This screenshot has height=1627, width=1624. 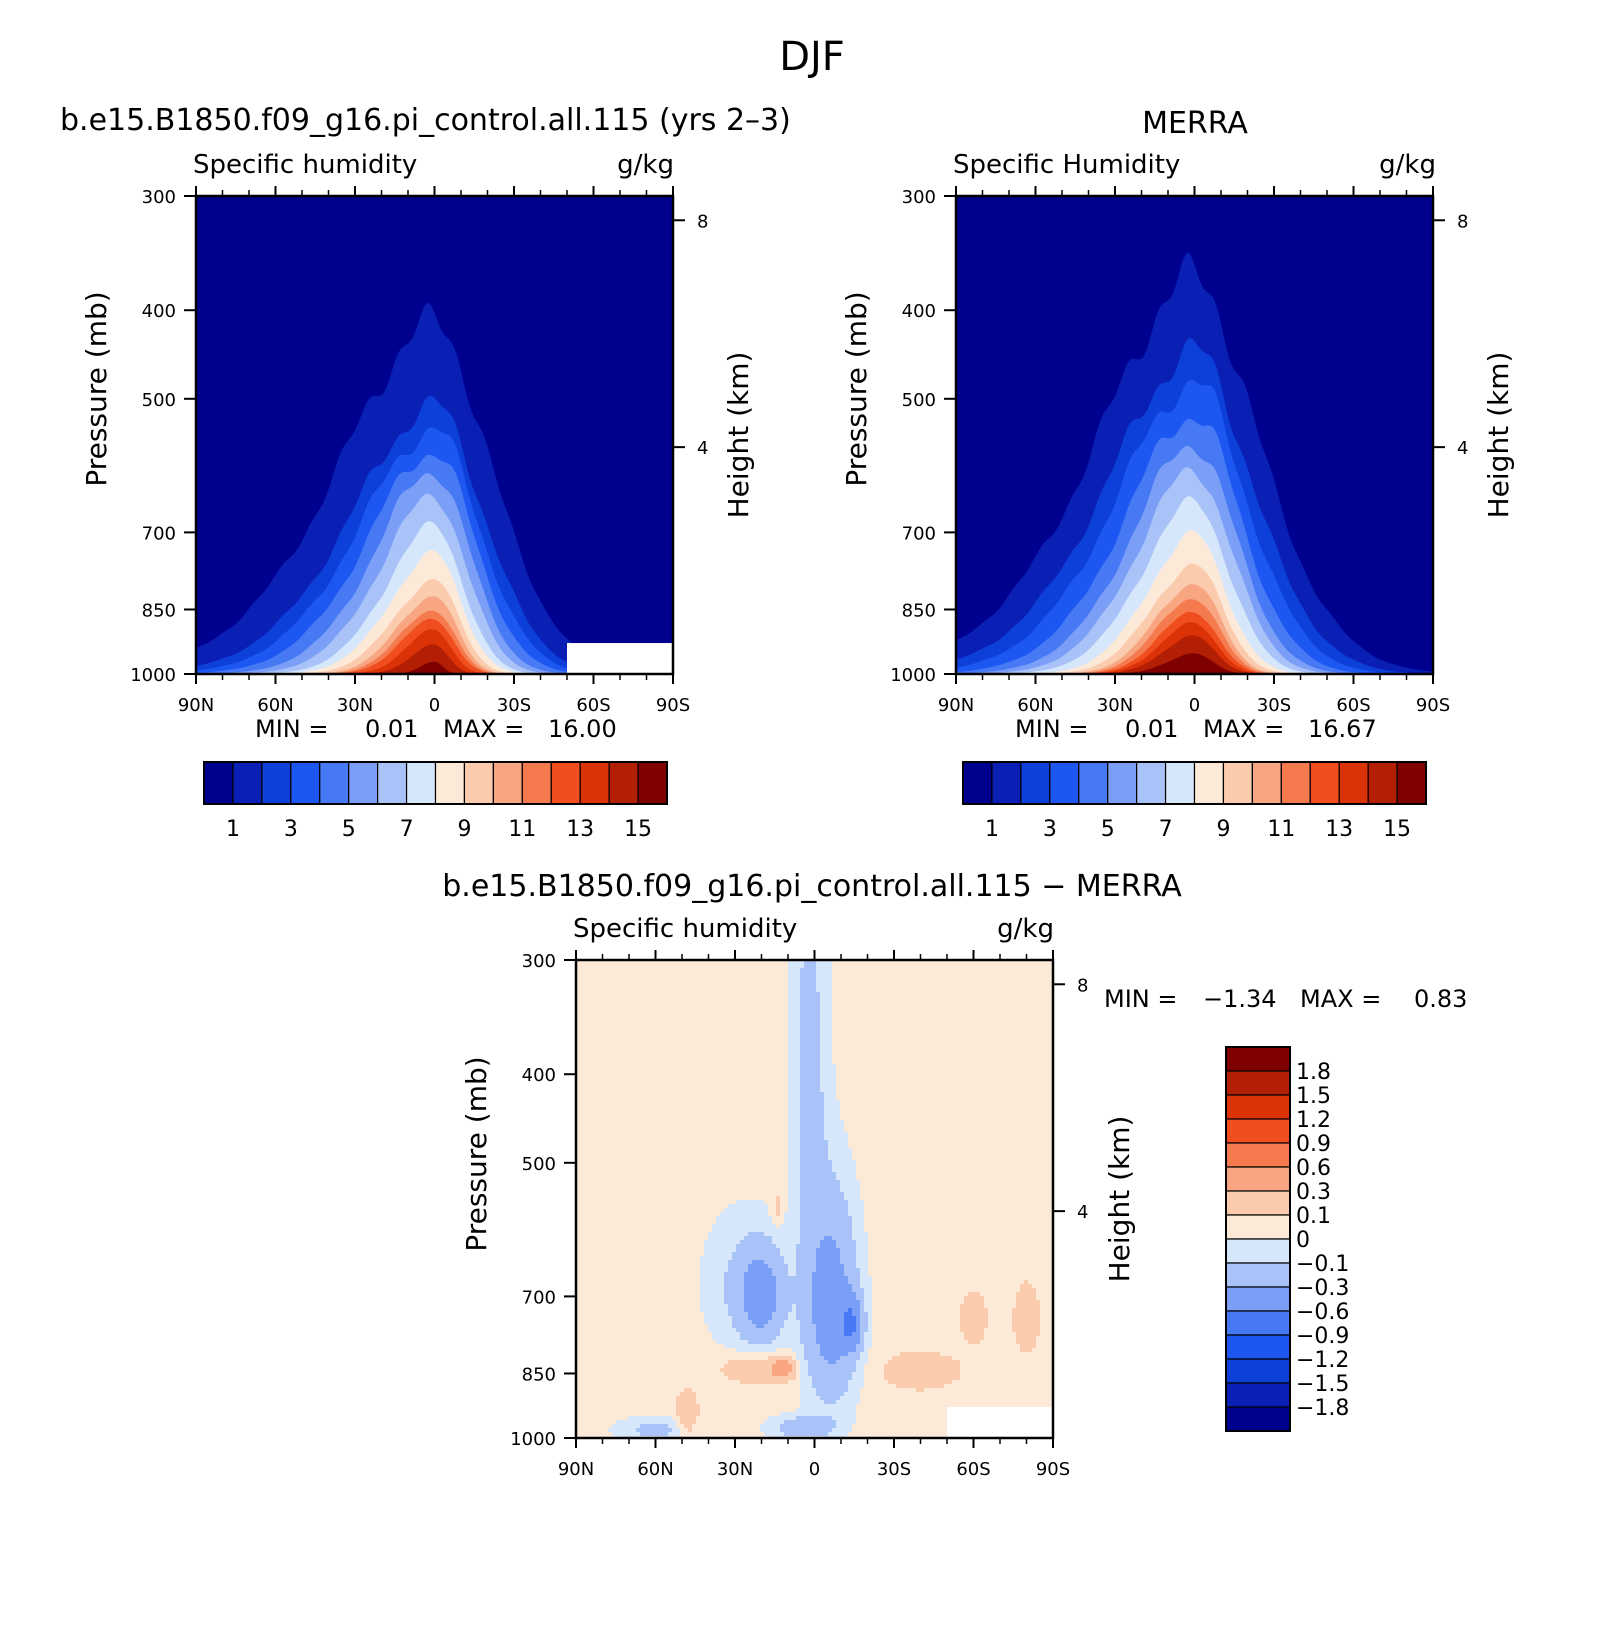 I want to click on colorbar-swatch, so click(x=1064, y=783).